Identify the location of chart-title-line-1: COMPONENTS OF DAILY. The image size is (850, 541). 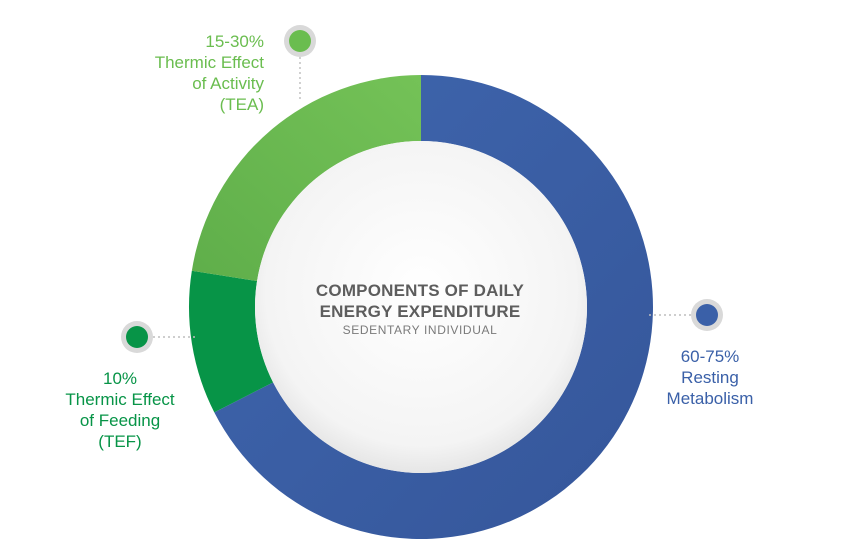
(420, 290).